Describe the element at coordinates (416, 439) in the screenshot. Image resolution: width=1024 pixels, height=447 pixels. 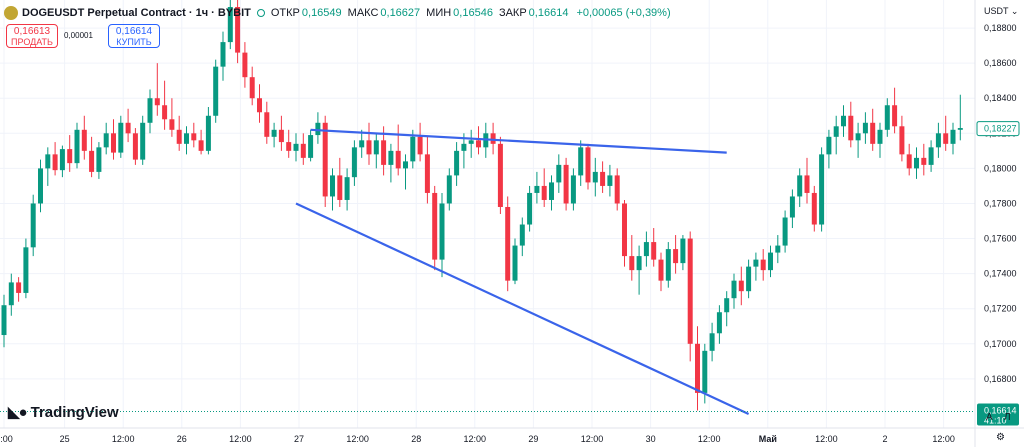
I see `x-tick-label: 28` at that location.